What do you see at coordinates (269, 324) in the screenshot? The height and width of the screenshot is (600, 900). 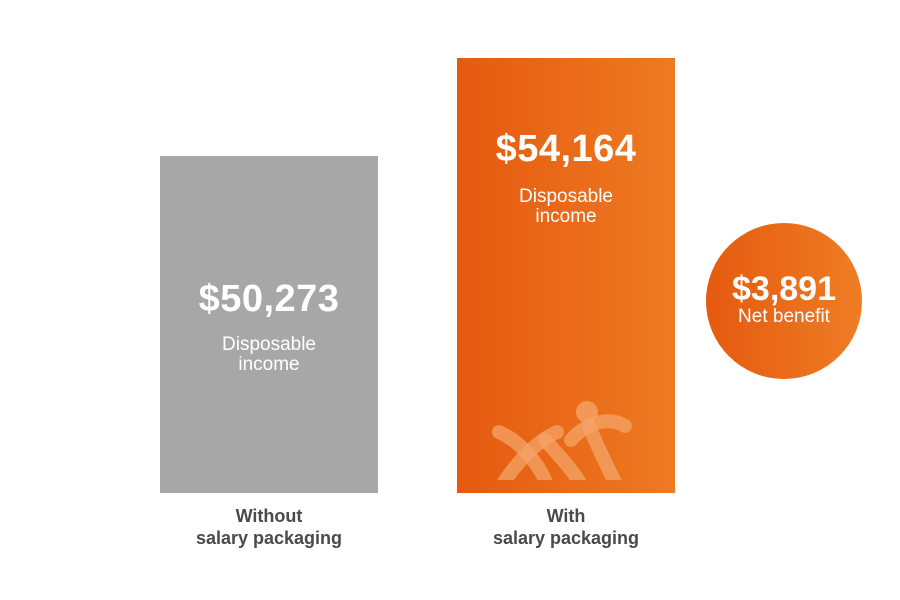 I see `bar-without-salary-packaging: $50,273 Disposable income` at bounding box center [269, 324].